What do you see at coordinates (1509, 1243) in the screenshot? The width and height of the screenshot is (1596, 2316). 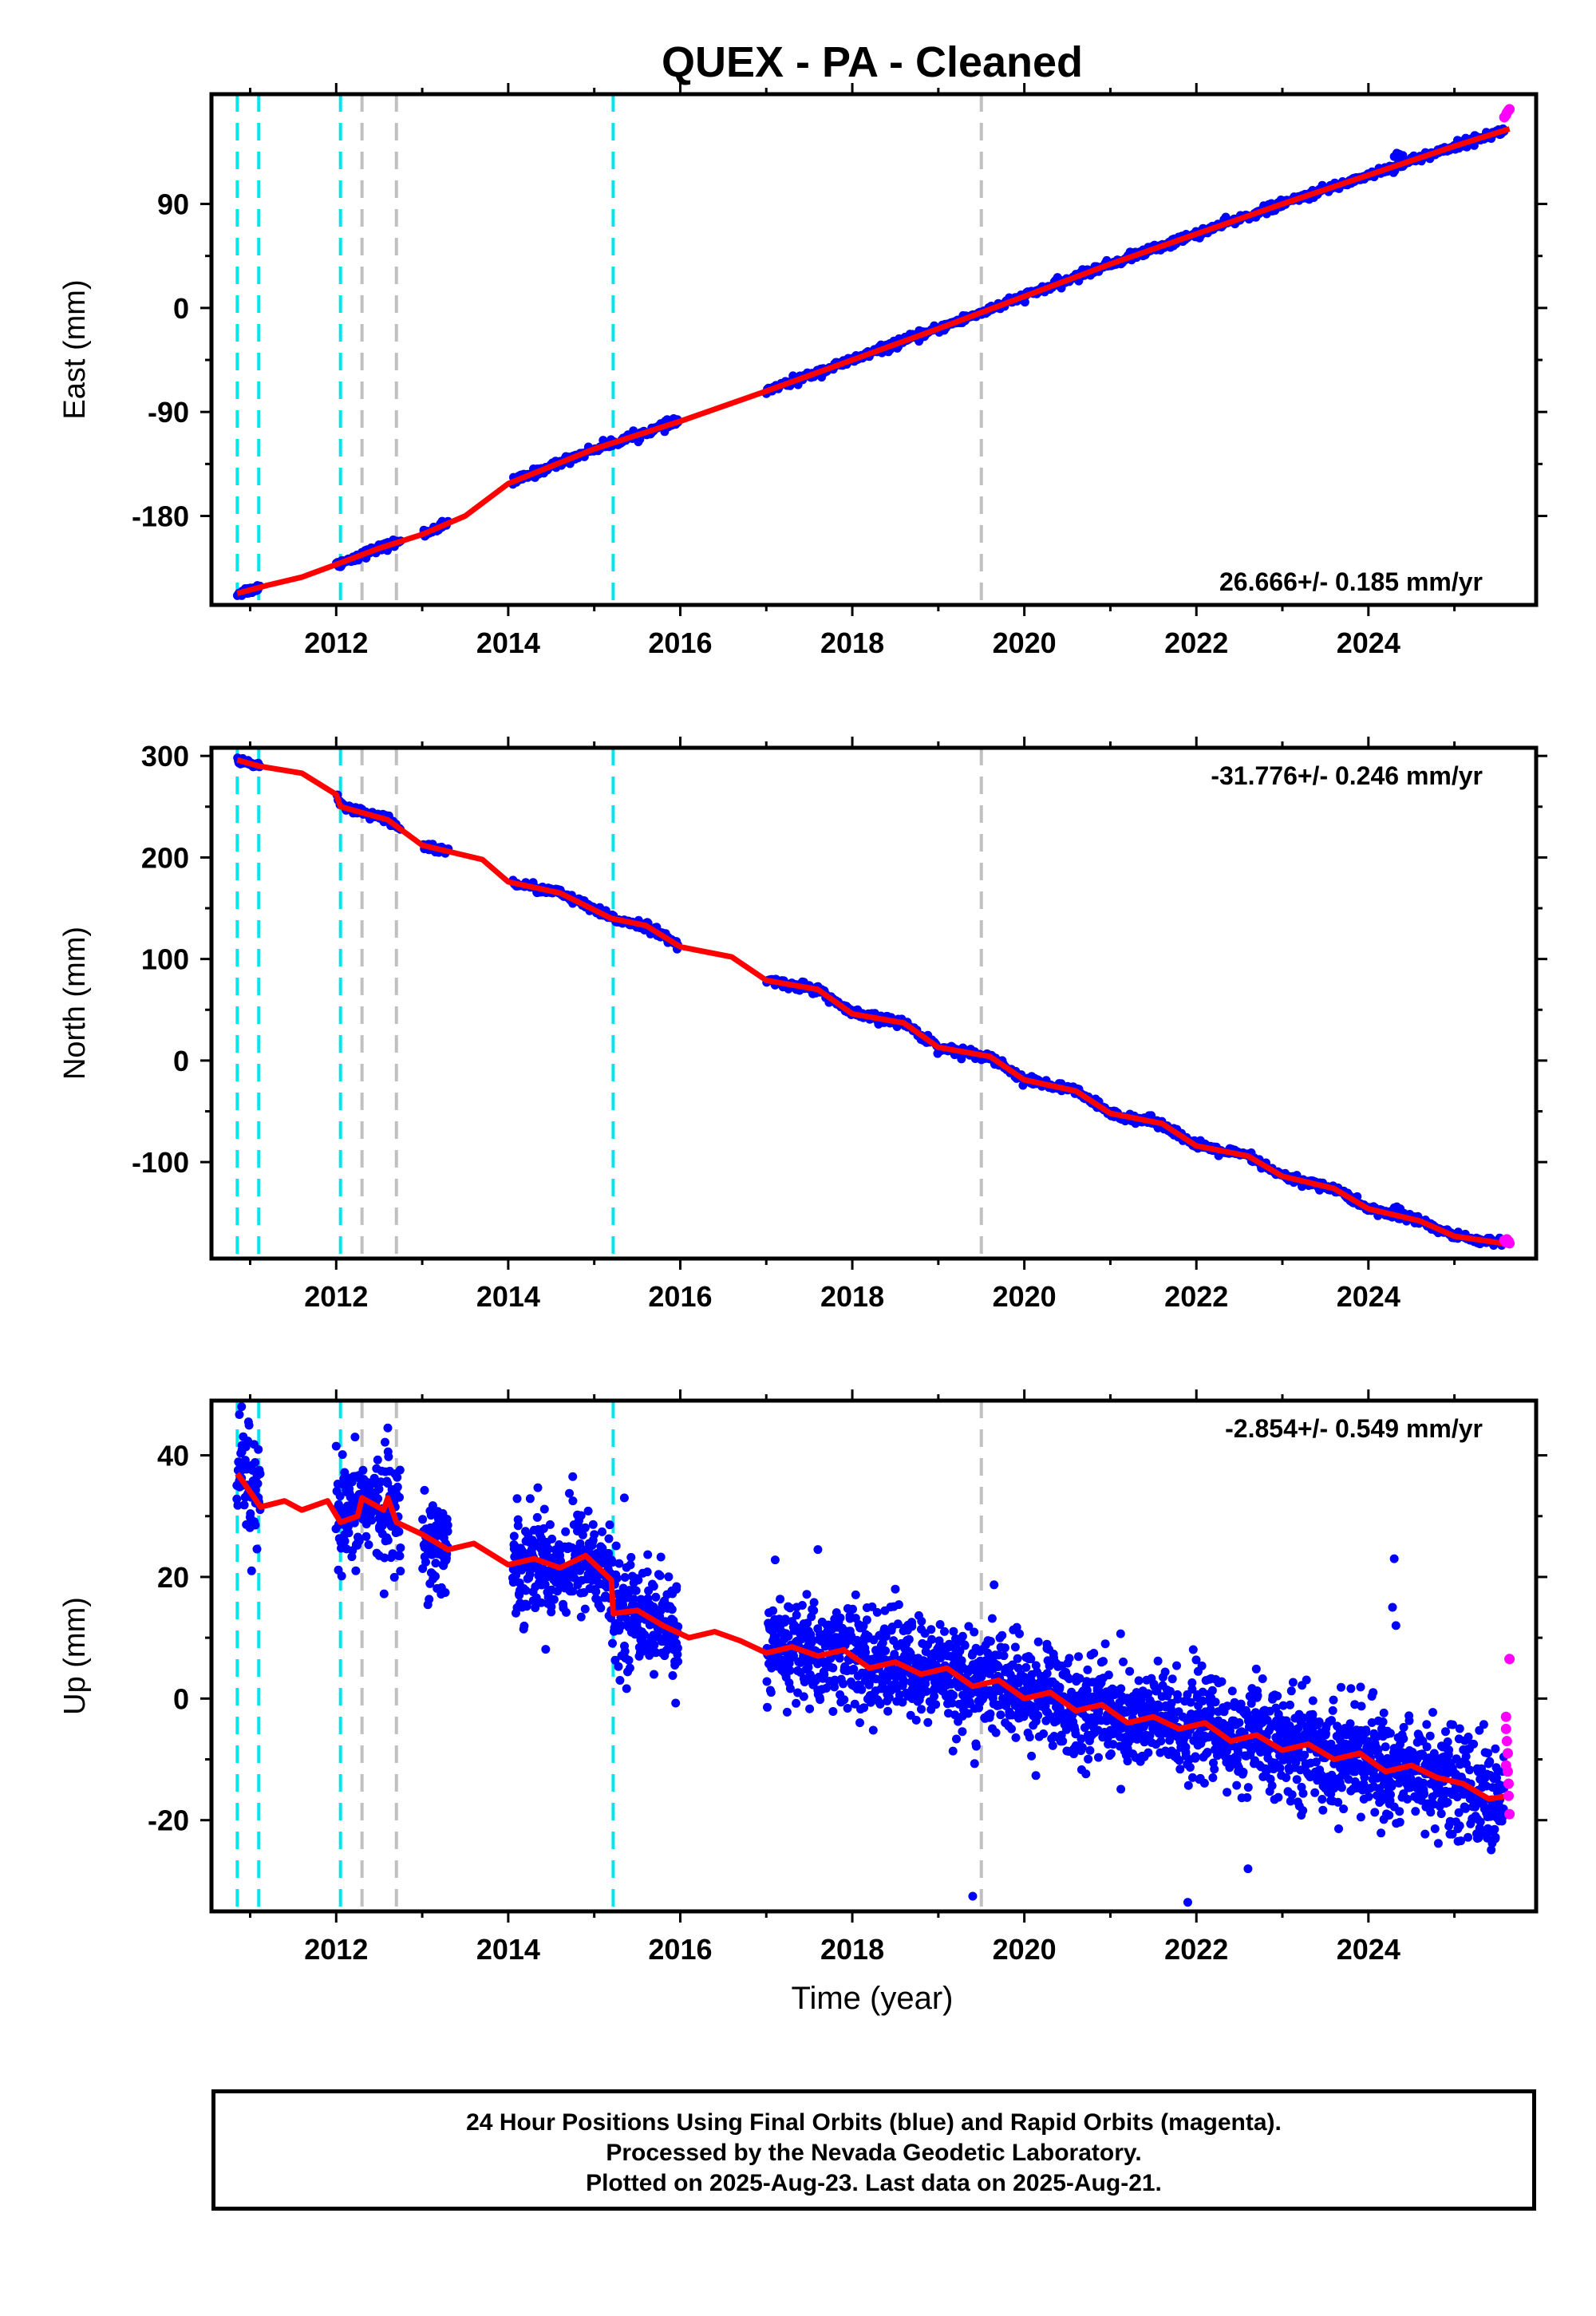 I see `rapid-point` at bounding box center [1509, 1243].